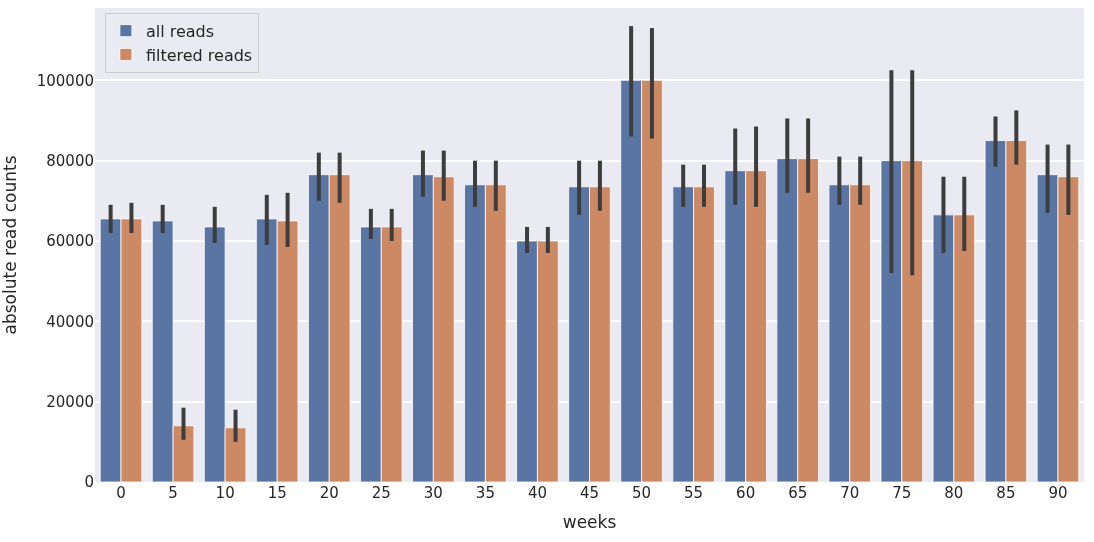 The width and height of the screenshot is (1094, 542). I want to click on x-tick-label: 35, so click(485, 493).